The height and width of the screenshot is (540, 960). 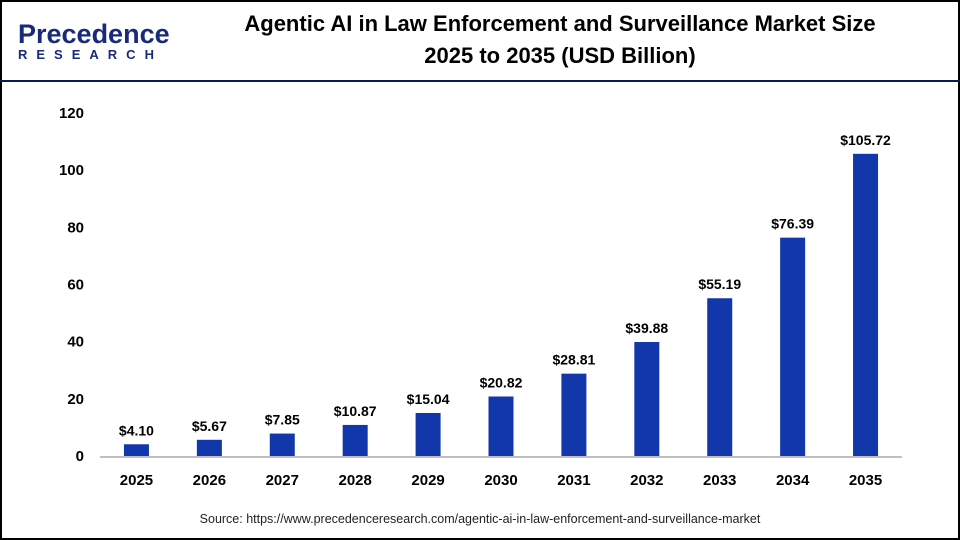 I want to click on x-tick-label: 2026, so click(x=209, y=480).